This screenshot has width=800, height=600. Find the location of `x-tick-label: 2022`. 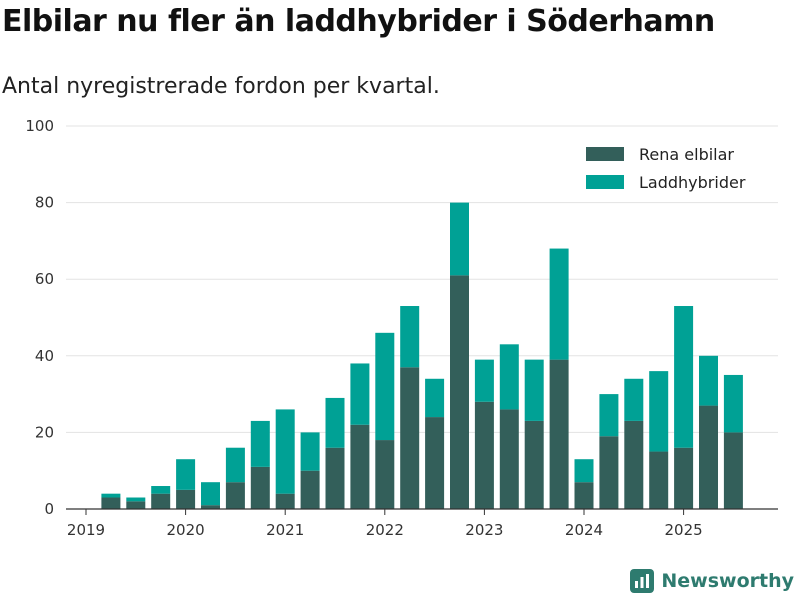

x-tick-label: 2022 is located at coordinates (385, 530).